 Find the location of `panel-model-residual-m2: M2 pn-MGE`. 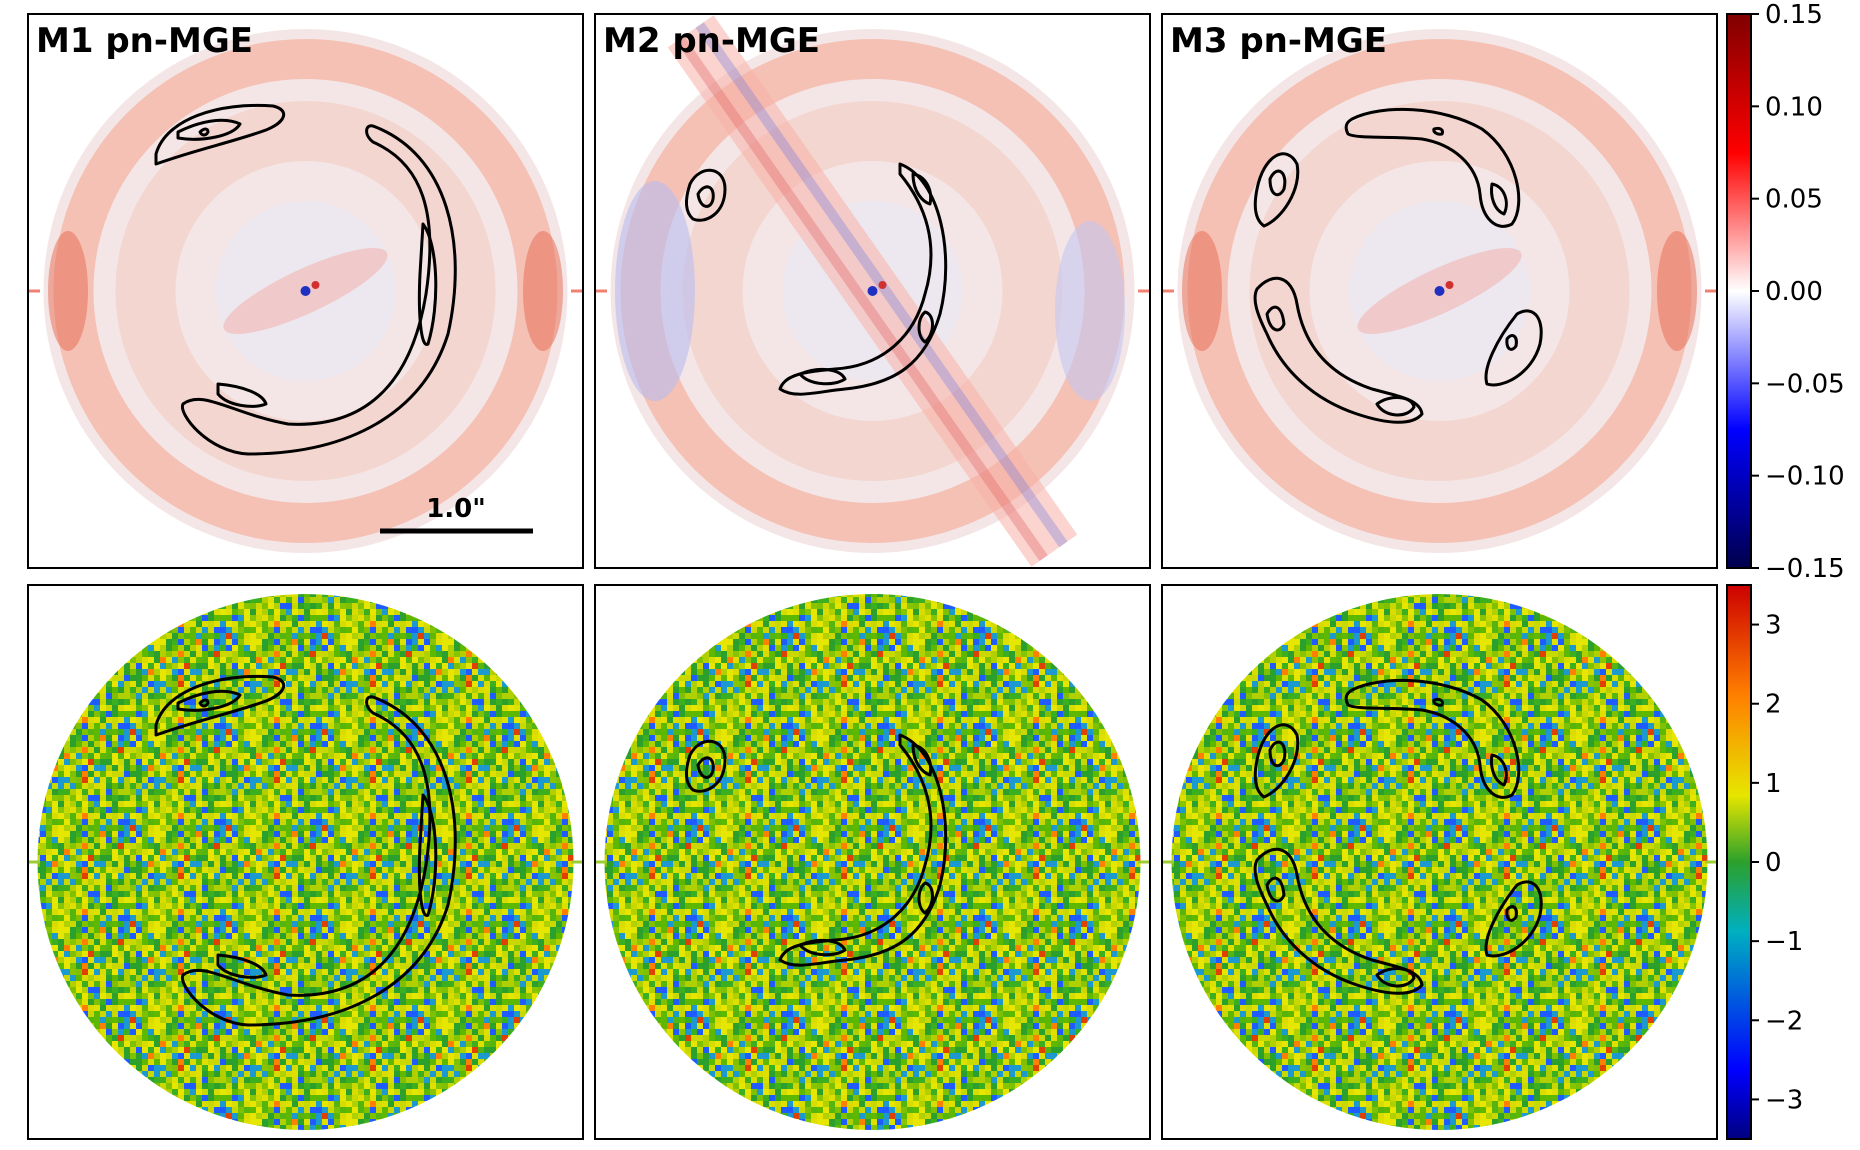

panel-model-residual-m2: M2 pn-MGE is located at coordinates (872, 291).